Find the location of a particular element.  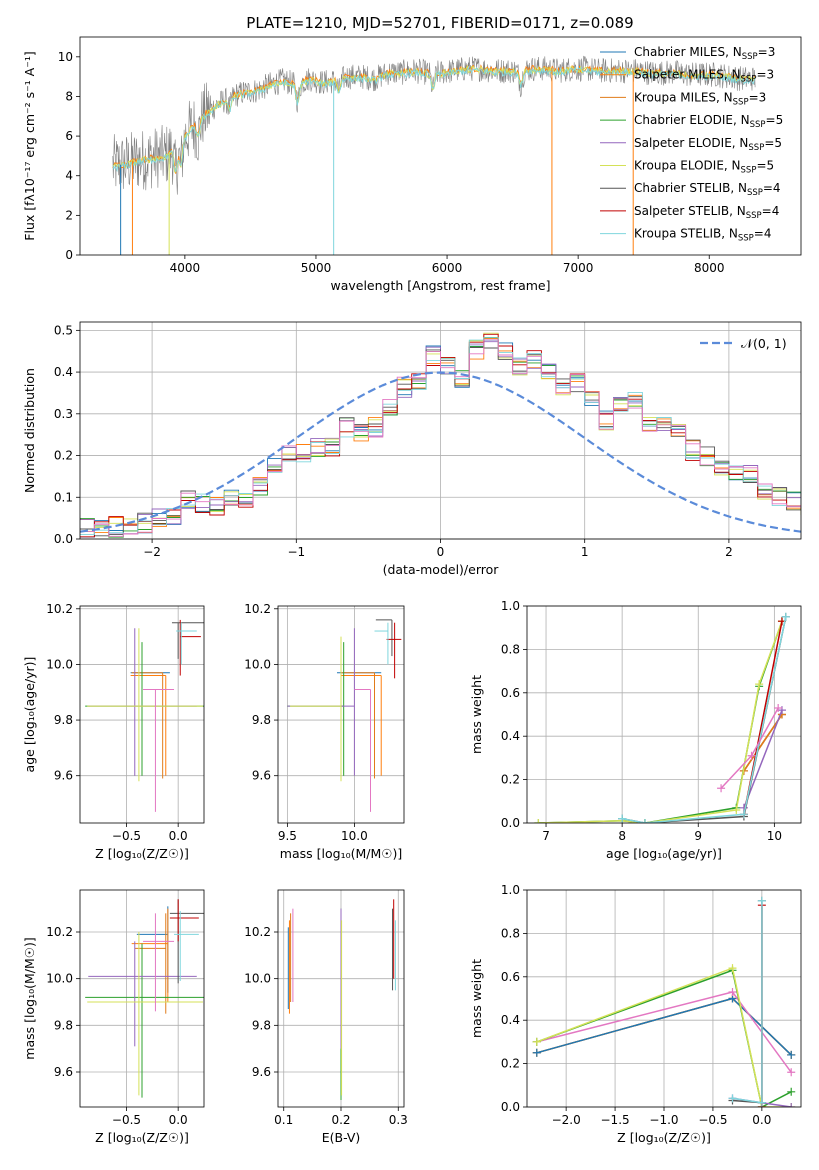

y-tick-label: 0.8 is located at coordinates (510, 933).